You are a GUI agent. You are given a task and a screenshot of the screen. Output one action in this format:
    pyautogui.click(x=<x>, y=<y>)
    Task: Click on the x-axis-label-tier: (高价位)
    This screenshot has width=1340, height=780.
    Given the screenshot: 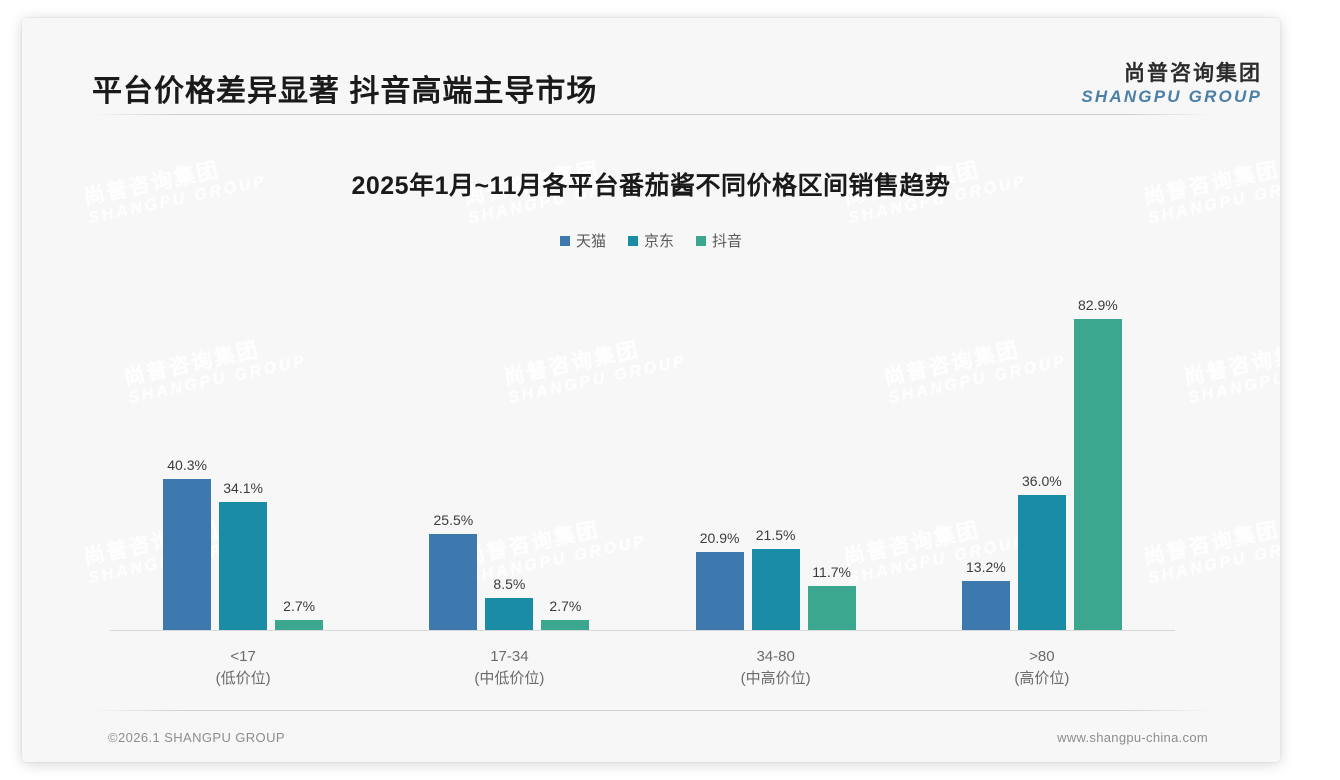 What is the action you would take?
    pyautogui.click(x=1042, y=678)
    